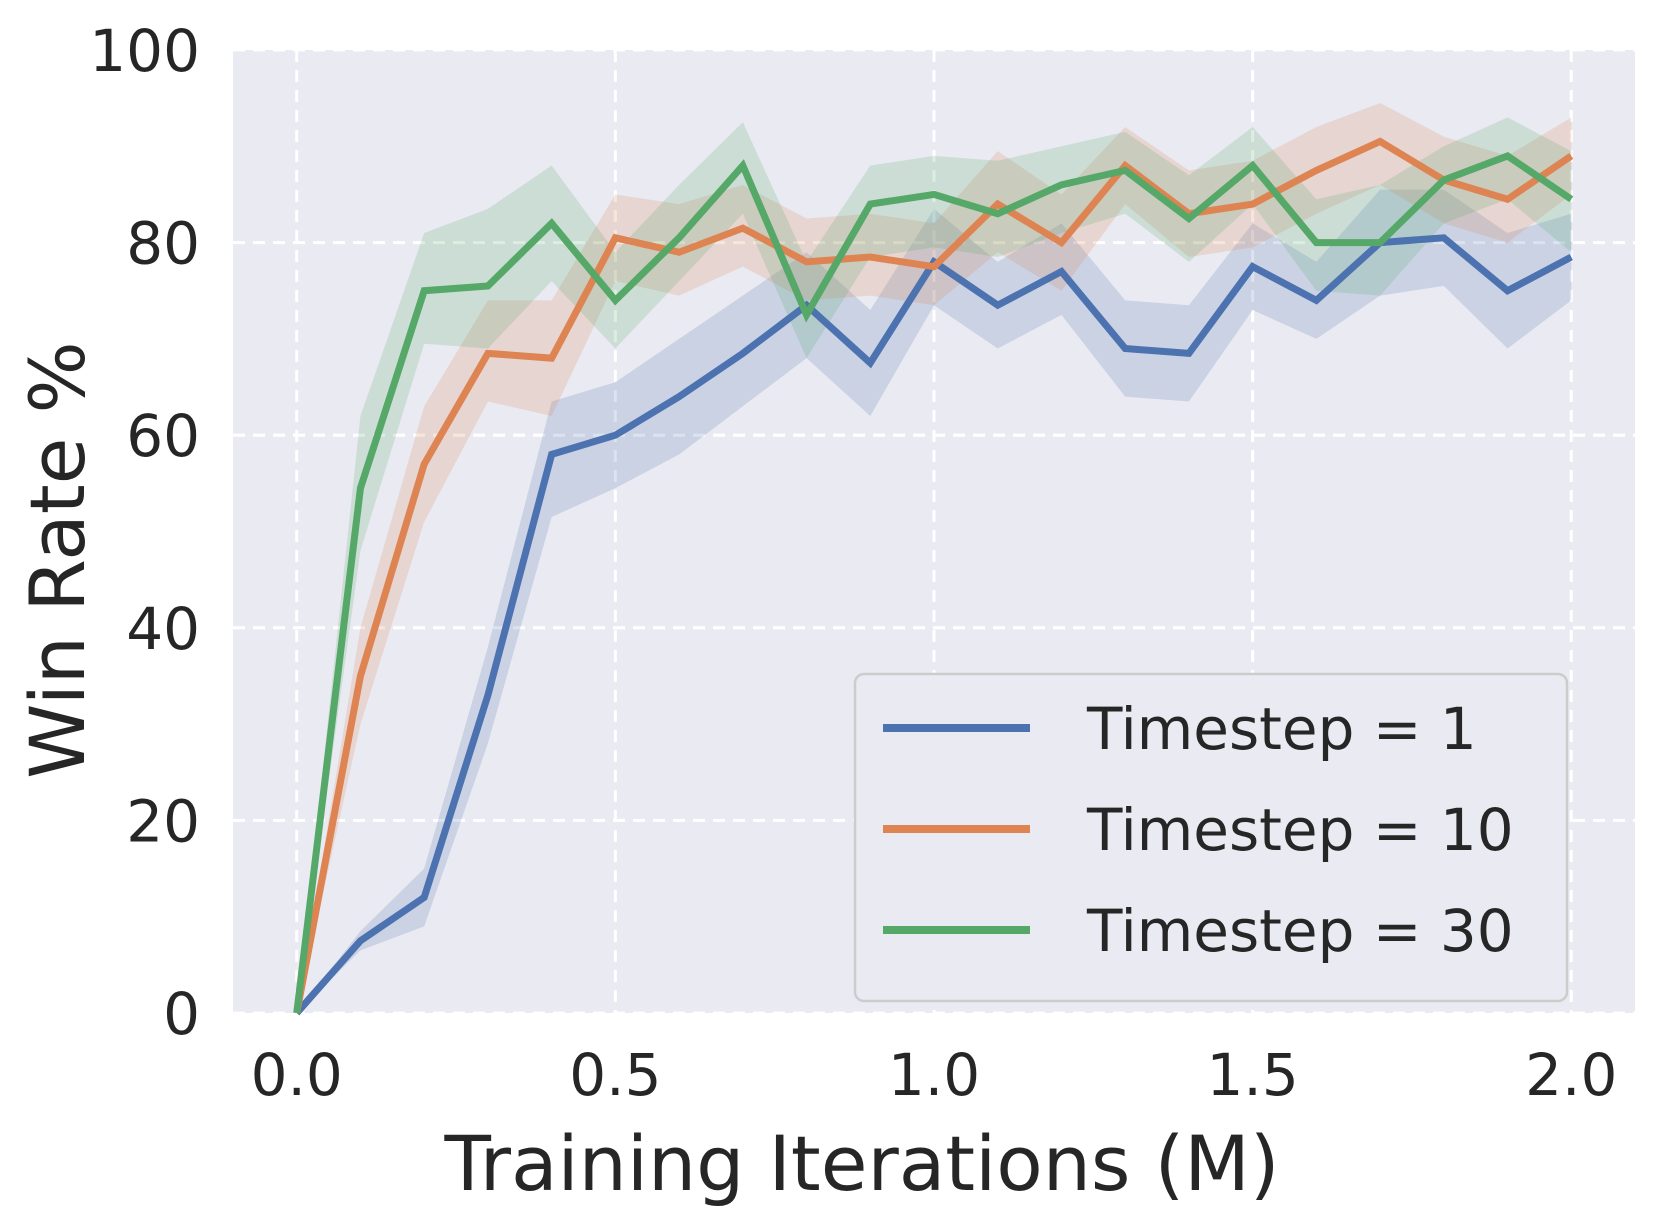 The width and height of the screenshot is (1662, 1230). What do you see at coordinates (615, 1075) in the screenshot?
I see `x-tick-label: 0.5` at bounding box center [615, 1075].